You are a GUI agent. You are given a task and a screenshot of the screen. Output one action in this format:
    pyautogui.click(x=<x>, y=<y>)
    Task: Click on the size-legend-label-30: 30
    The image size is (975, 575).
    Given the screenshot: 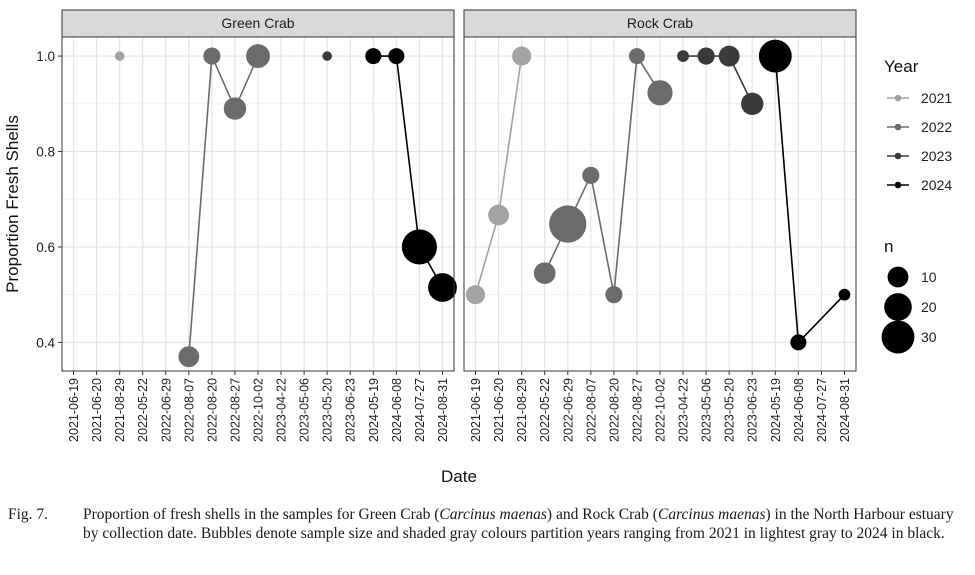 What is the action you would take?
    pyautogui.click(x=929, y=337)
    